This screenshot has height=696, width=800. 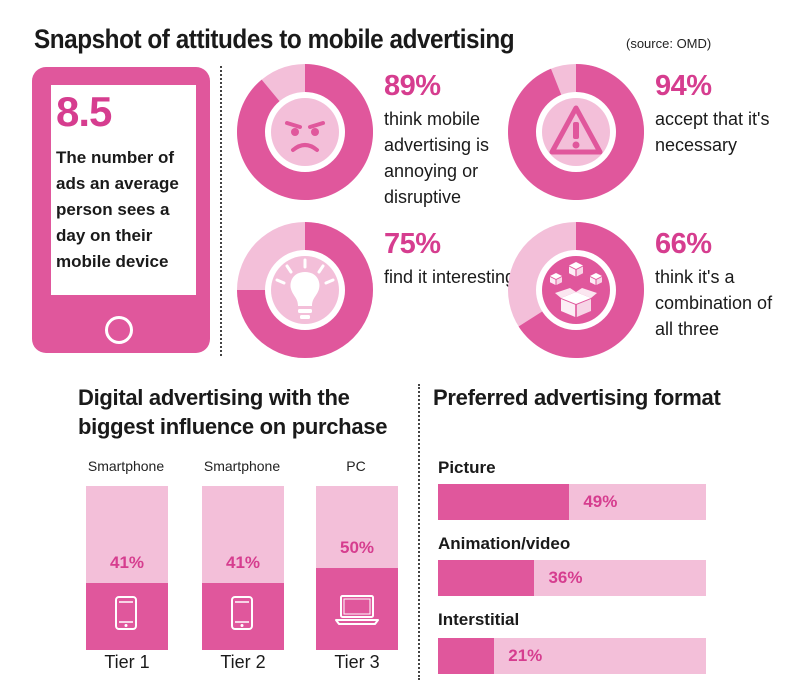 I want to click on stat-combination-pct: 66%, so click(x=683, y=244).